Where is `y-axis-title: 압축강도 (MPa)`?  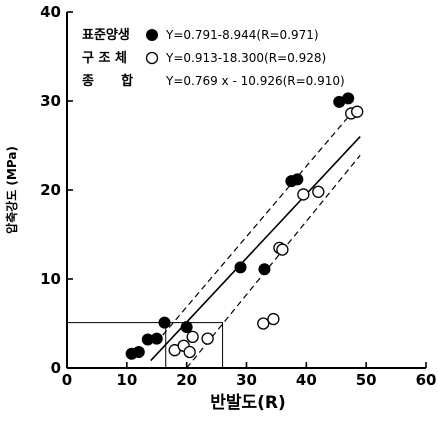 y-axis-title: 압축강도 (MPa) is located at coordinates (11, 190).